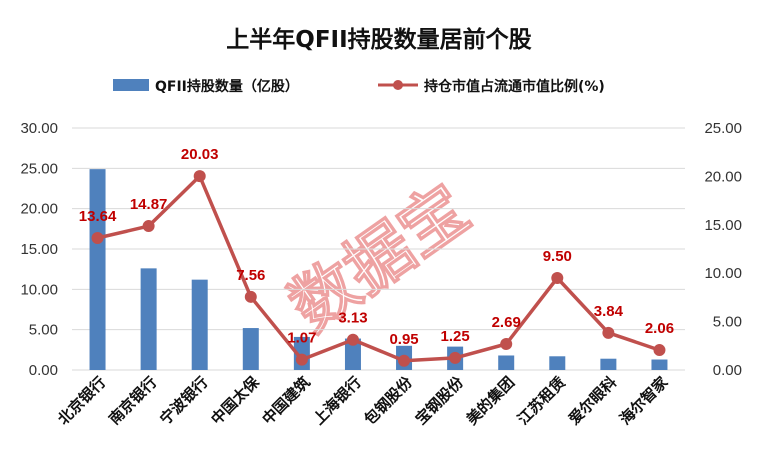 This screenshot has width=758, height=466. What do you see at coordinates (98, 216) in the screenshot?
I see `data-label: 13.64` at bounding box center [98, 216].